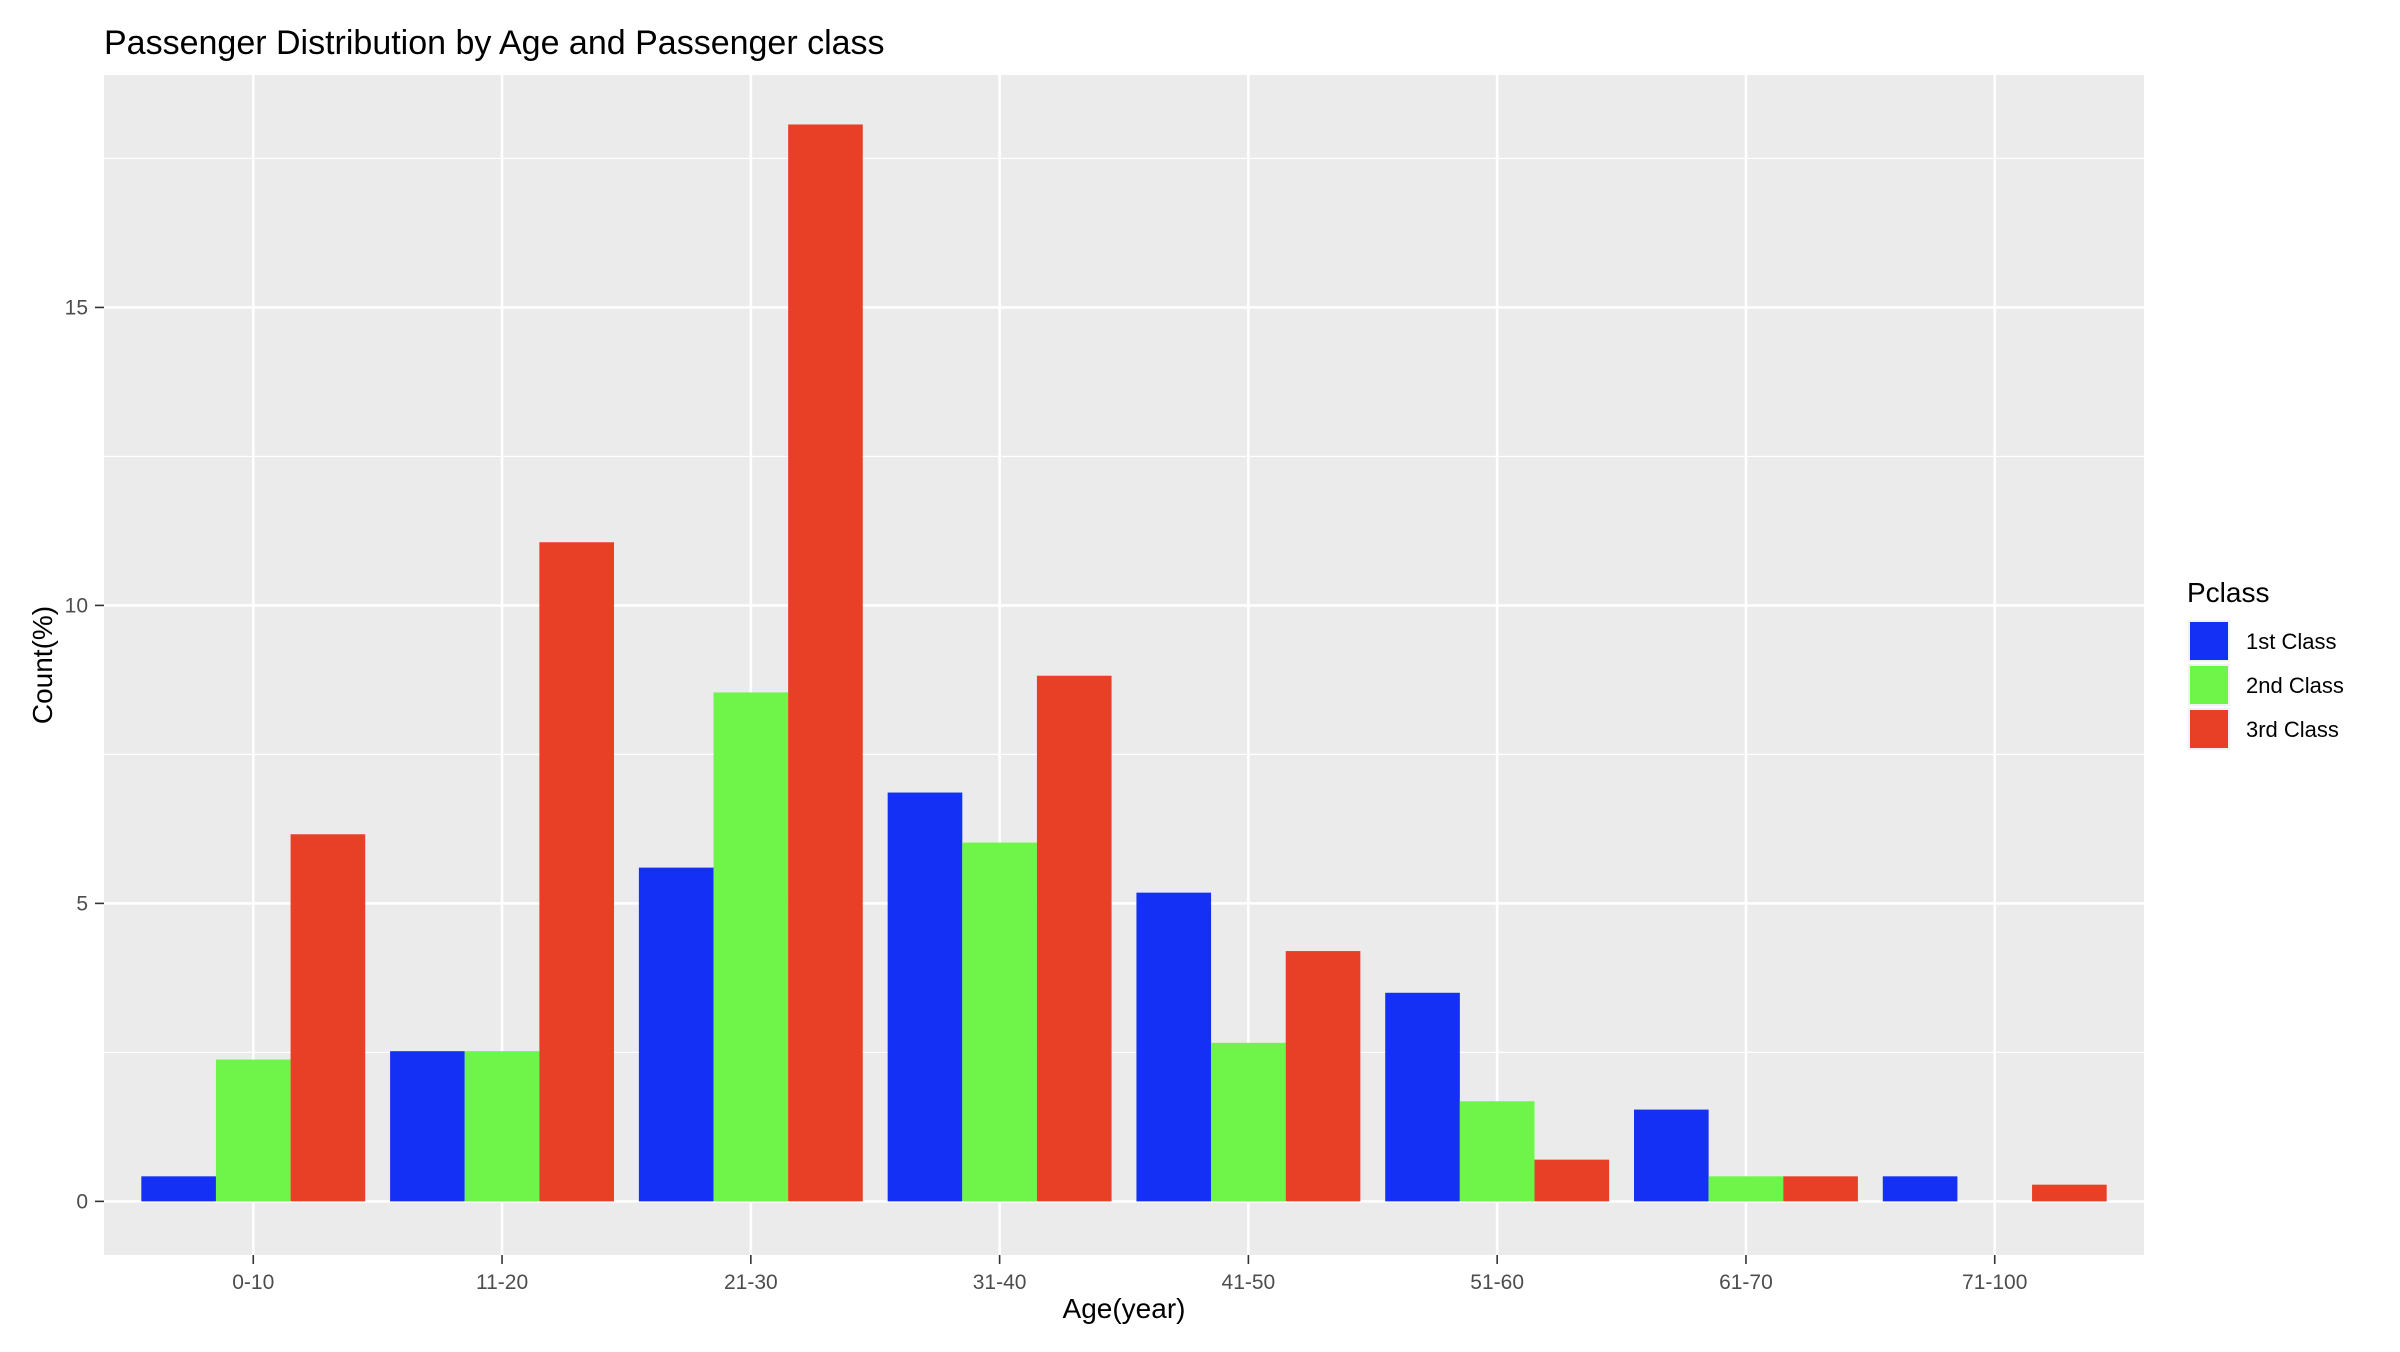  I want to click on legend: Pclass 1st Class 2nd Class 3rd Class, so click(2265, 663).